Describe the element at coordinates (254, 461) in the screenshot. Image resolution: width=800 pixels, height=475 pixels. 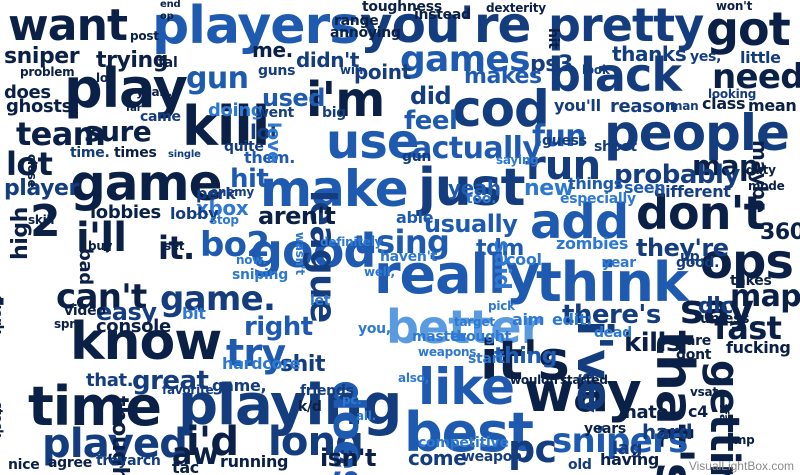
I see `cloud-word: running` at that location.